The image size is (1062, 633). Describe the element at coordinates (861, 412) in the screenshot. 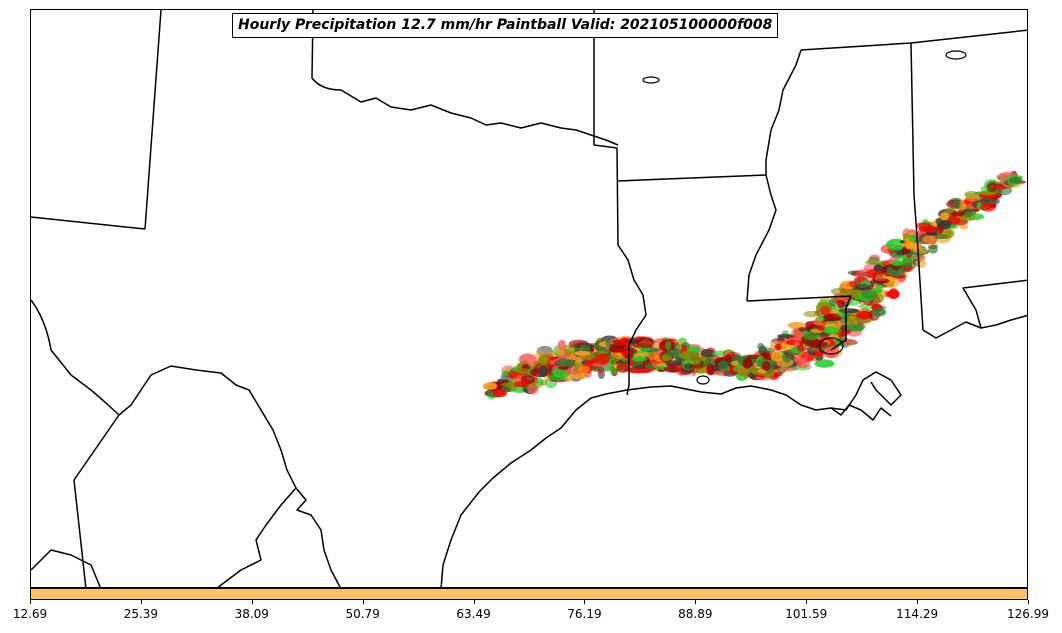

I see `coastline-la-delta` at that location.